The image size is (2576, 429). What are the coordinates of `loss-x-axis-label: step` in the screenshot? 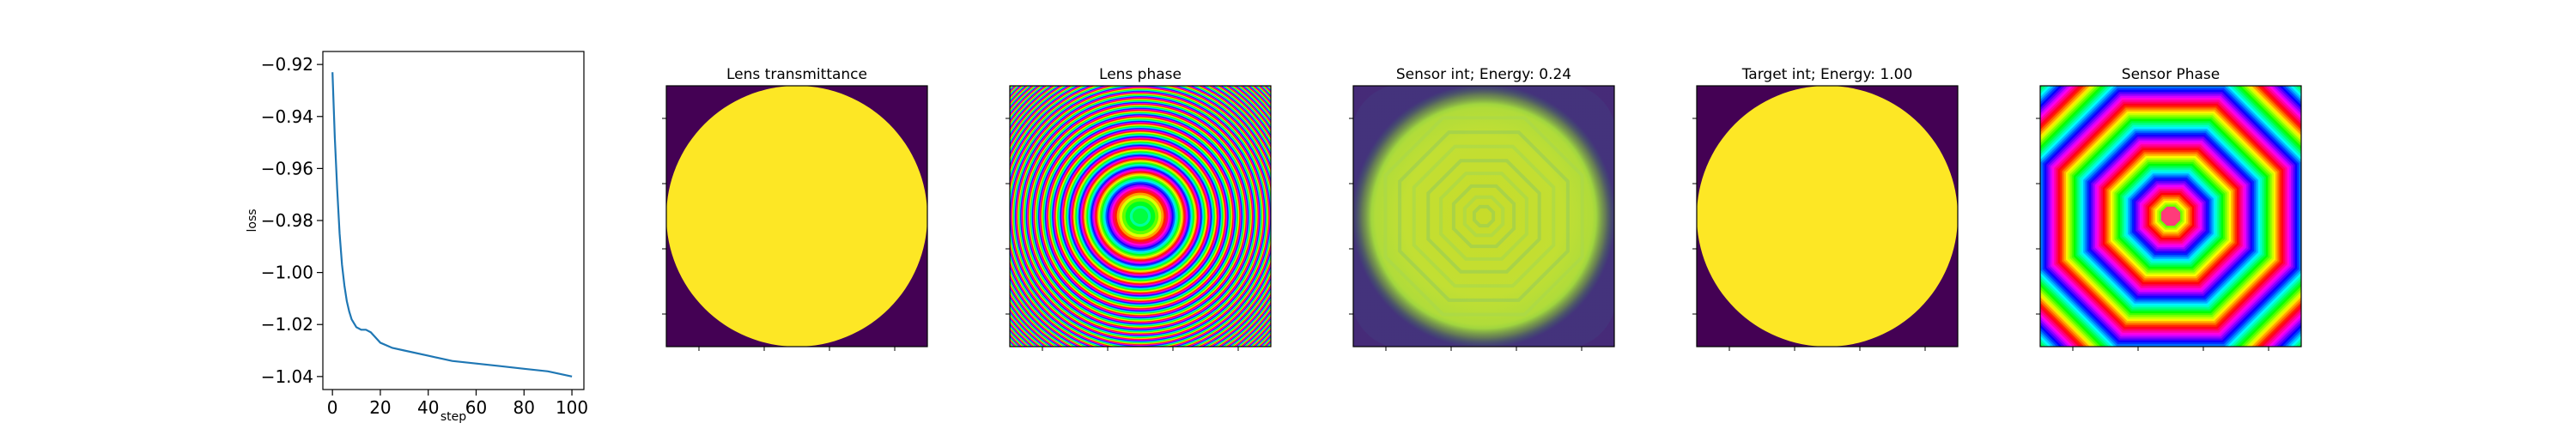 It's located at (453, 417).